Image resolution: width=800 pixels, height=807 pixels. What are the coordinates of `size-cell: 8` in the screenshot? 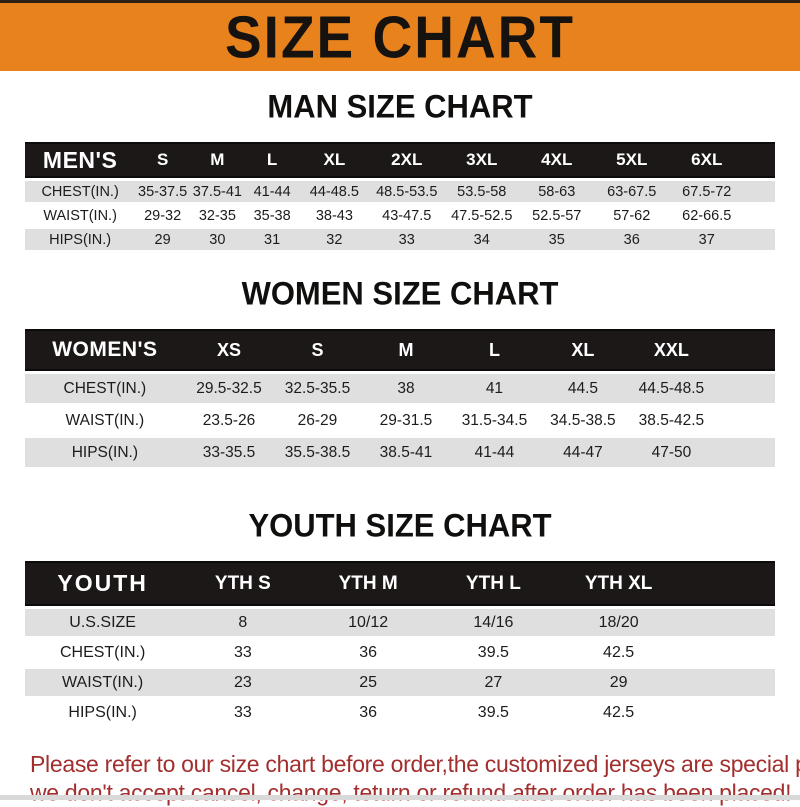 It's located at (243, 622).